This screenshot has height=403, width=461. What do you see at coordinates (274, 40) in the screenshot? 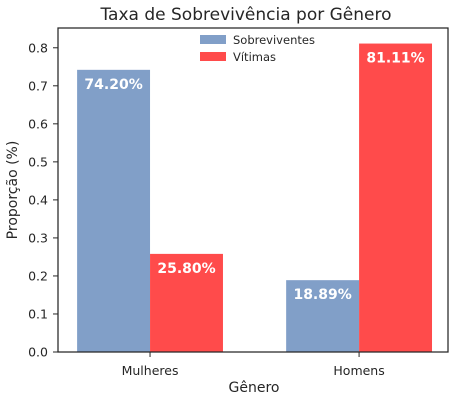
I see `legend-label-sobreviventes: Sobreviventes` at bounding box center [274, 40].